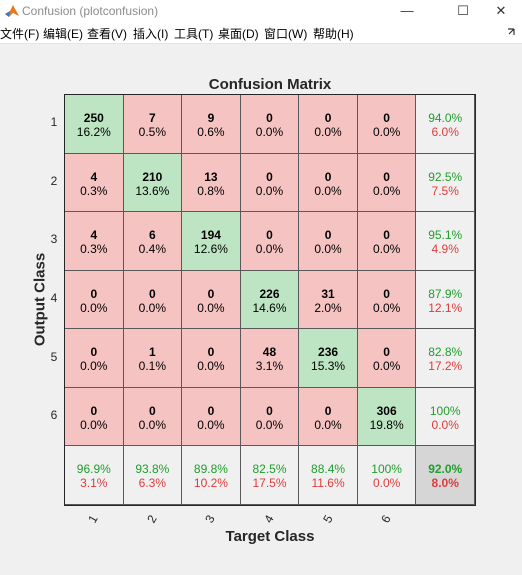 Image resolution: width=522 pixels, height=575 pixels. I want to click on dock-arrow-icon, so click(512, 32).